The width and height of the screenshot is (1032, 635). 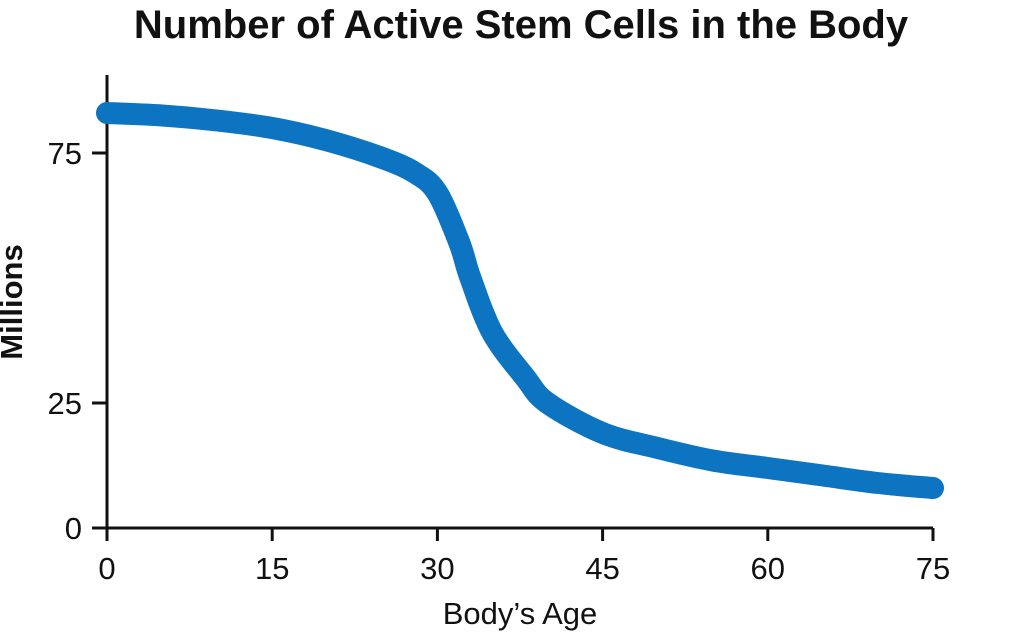 What do you see at coordinates (520, 613) in the screenshot?
I see `x-axis-label: Body’s Age` at bounding box center [520, 613].